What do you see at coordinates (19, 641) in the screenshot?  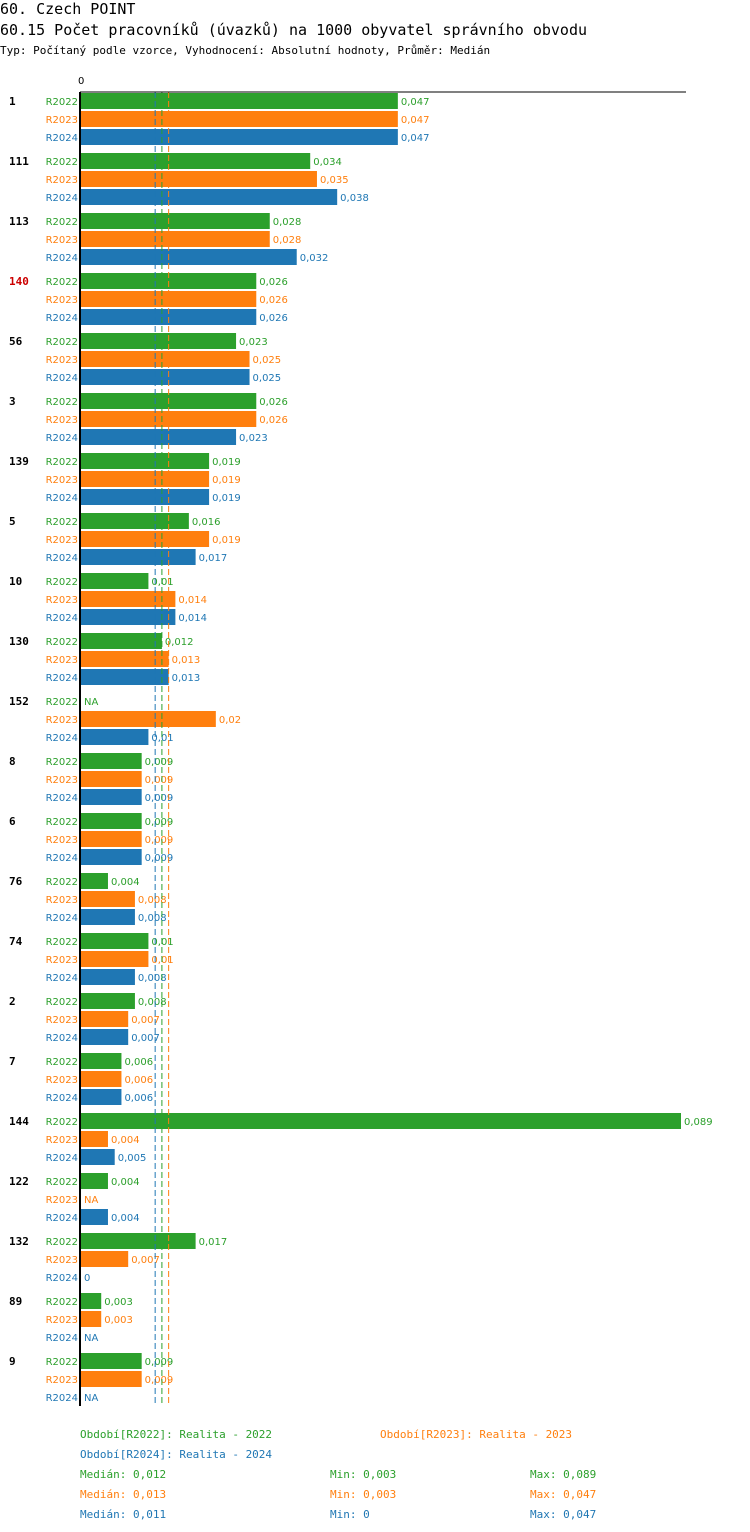 I see `group-label: 130` at bounding box center [19, 641].